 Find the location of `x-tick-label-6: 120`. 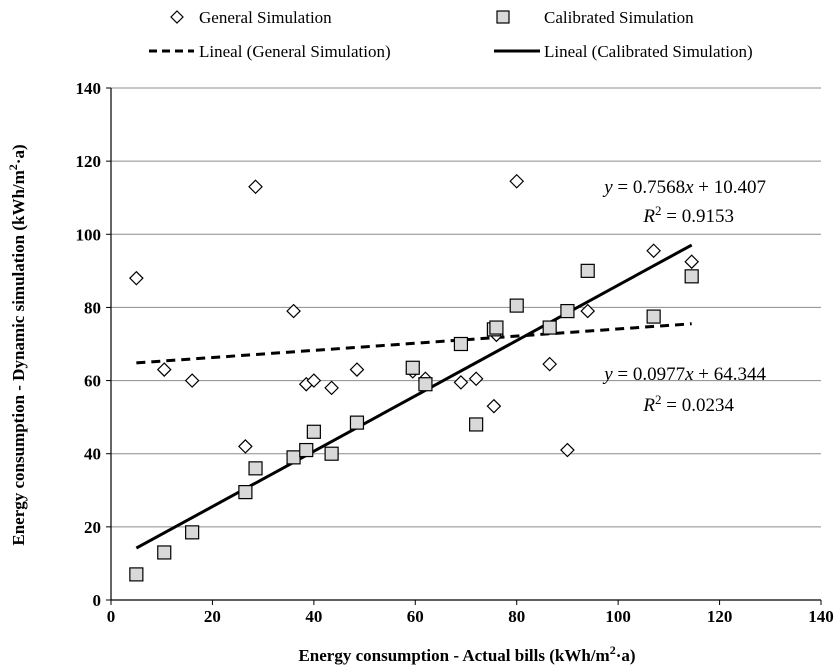

x-tick-label-6: 120 is located at coordinates (720, 616).